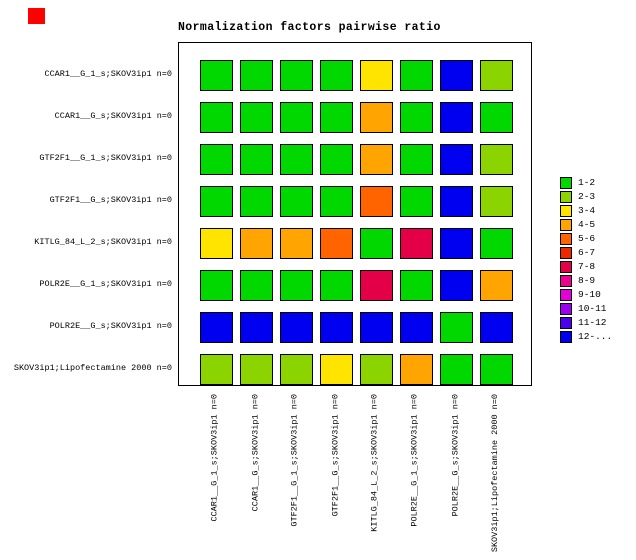 The height and width of the screenshot is (560, 636). Describe the element at coordinates (592, 322) in the screenshot. I see `legend-label: 11-12` at that location.